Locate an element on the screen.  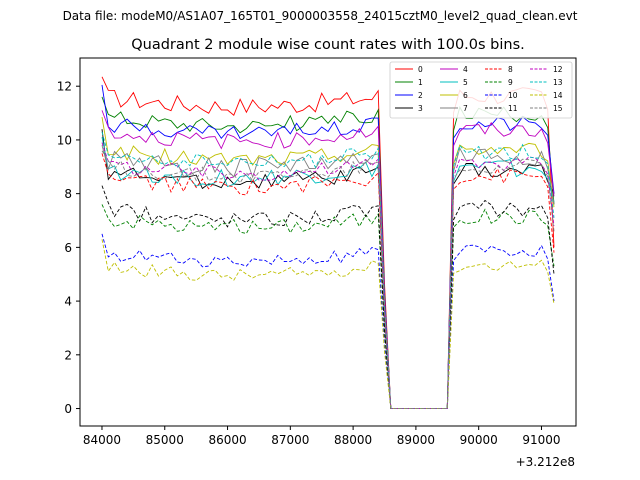
x-tick-label: 85000 is located at coordinates (165, 440).